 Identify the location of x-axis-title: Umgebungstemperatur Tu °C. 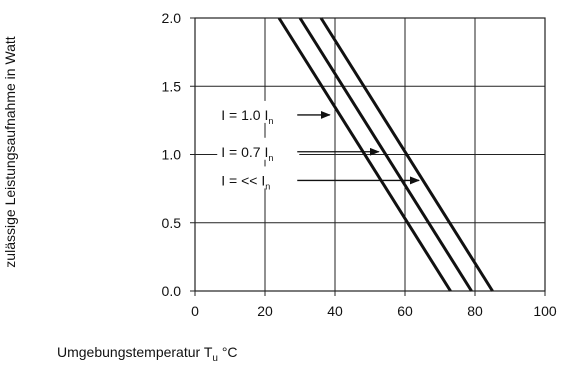
(147, 354).